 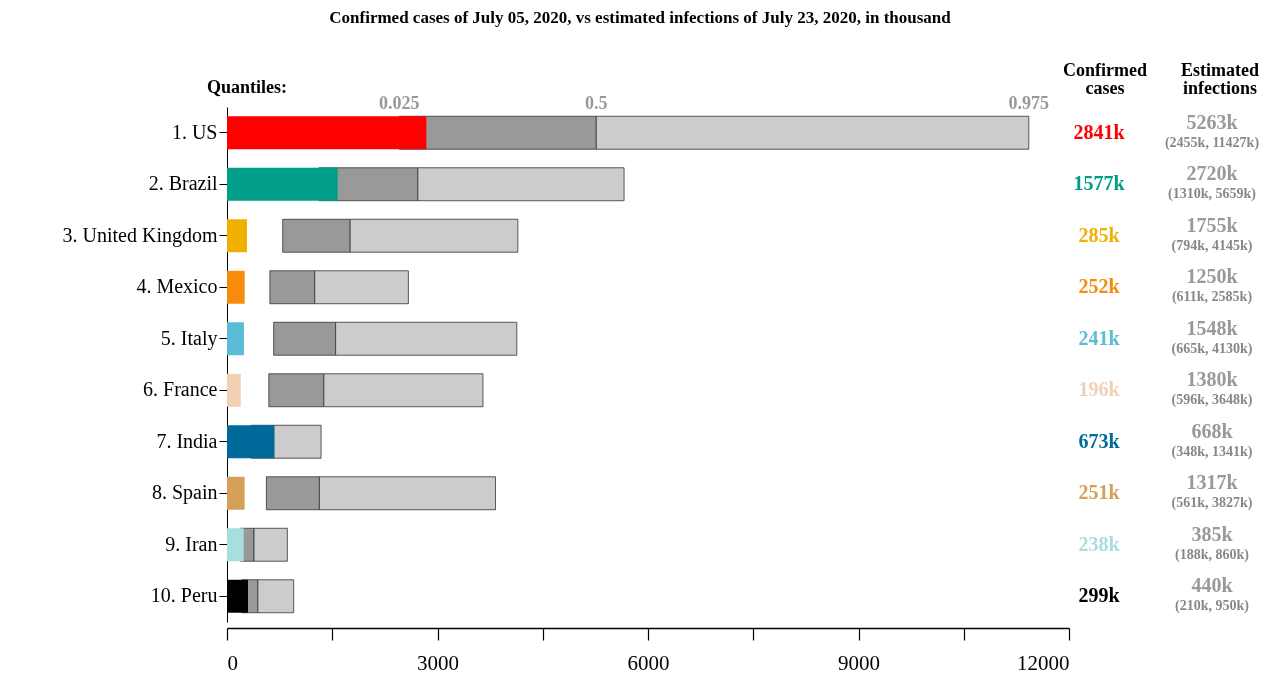 I want to click on data-label: 1577k, so click(x=1099, y=183).